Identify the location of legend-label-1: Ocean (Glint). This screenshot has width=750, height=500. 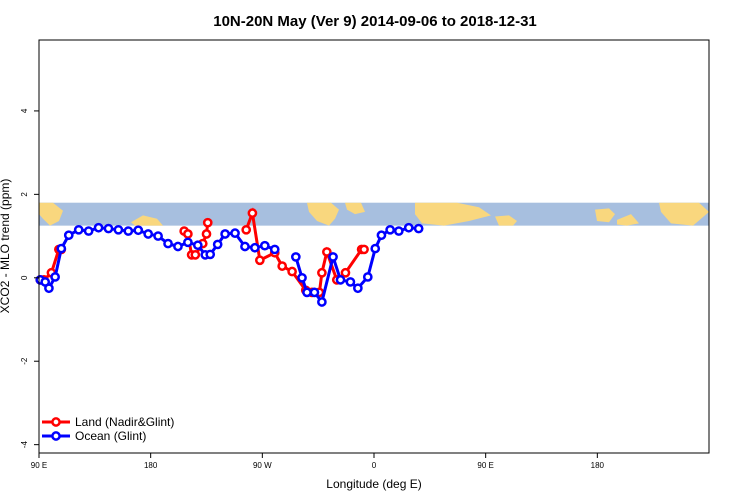
(110, 436).